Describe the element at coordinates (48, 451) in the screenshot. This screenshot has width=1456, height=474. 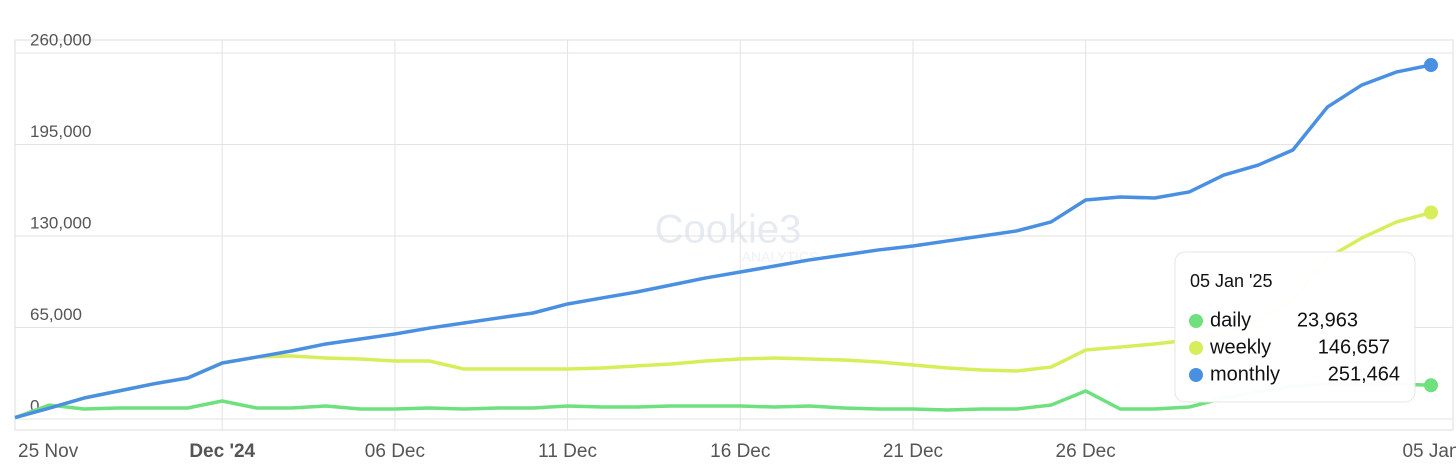
I see `x-tick-label: 25 Nov` at that location.